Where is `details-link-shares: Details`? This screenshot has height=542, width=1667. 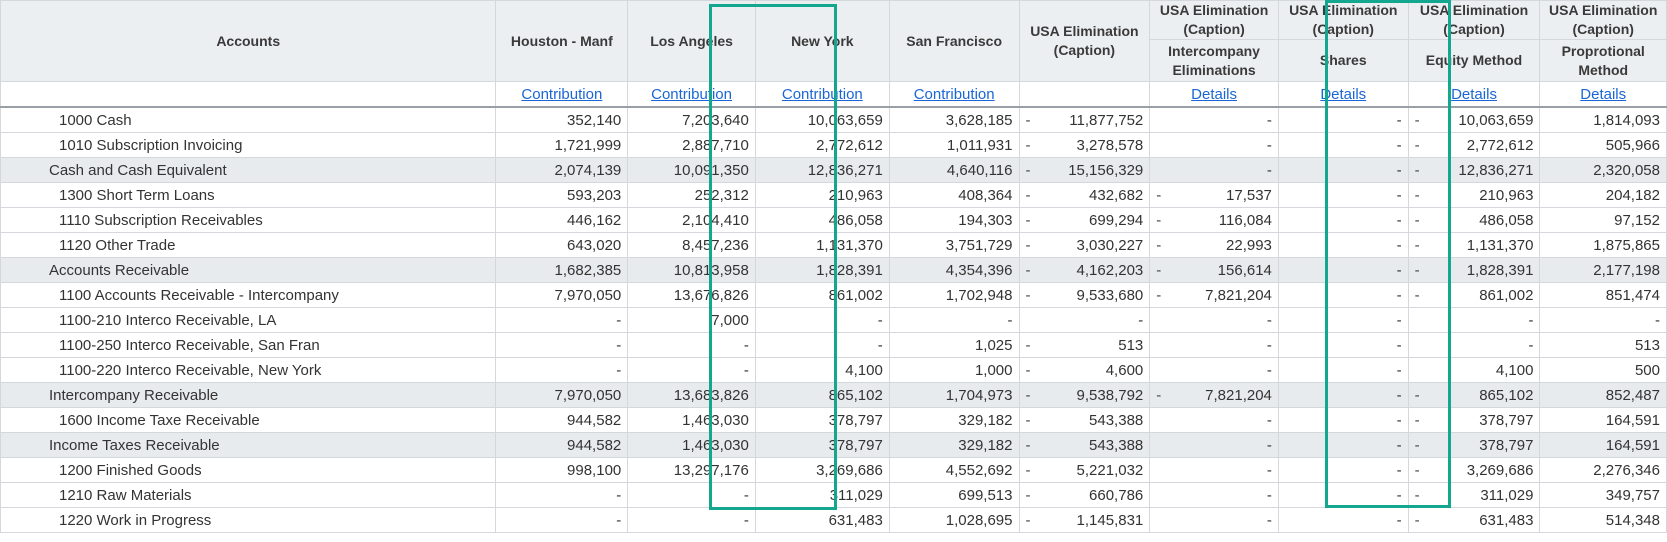
details-link-shares: Details is located at coordinates (1343, 94).